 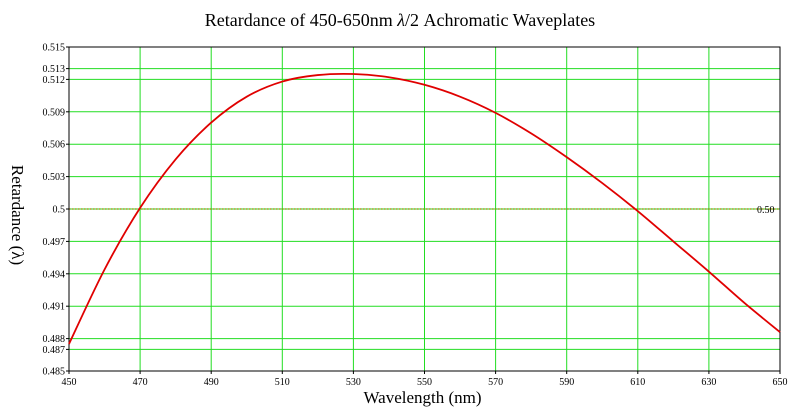 I want to click on x-tick-label: 550, so click(x=424, y=382).